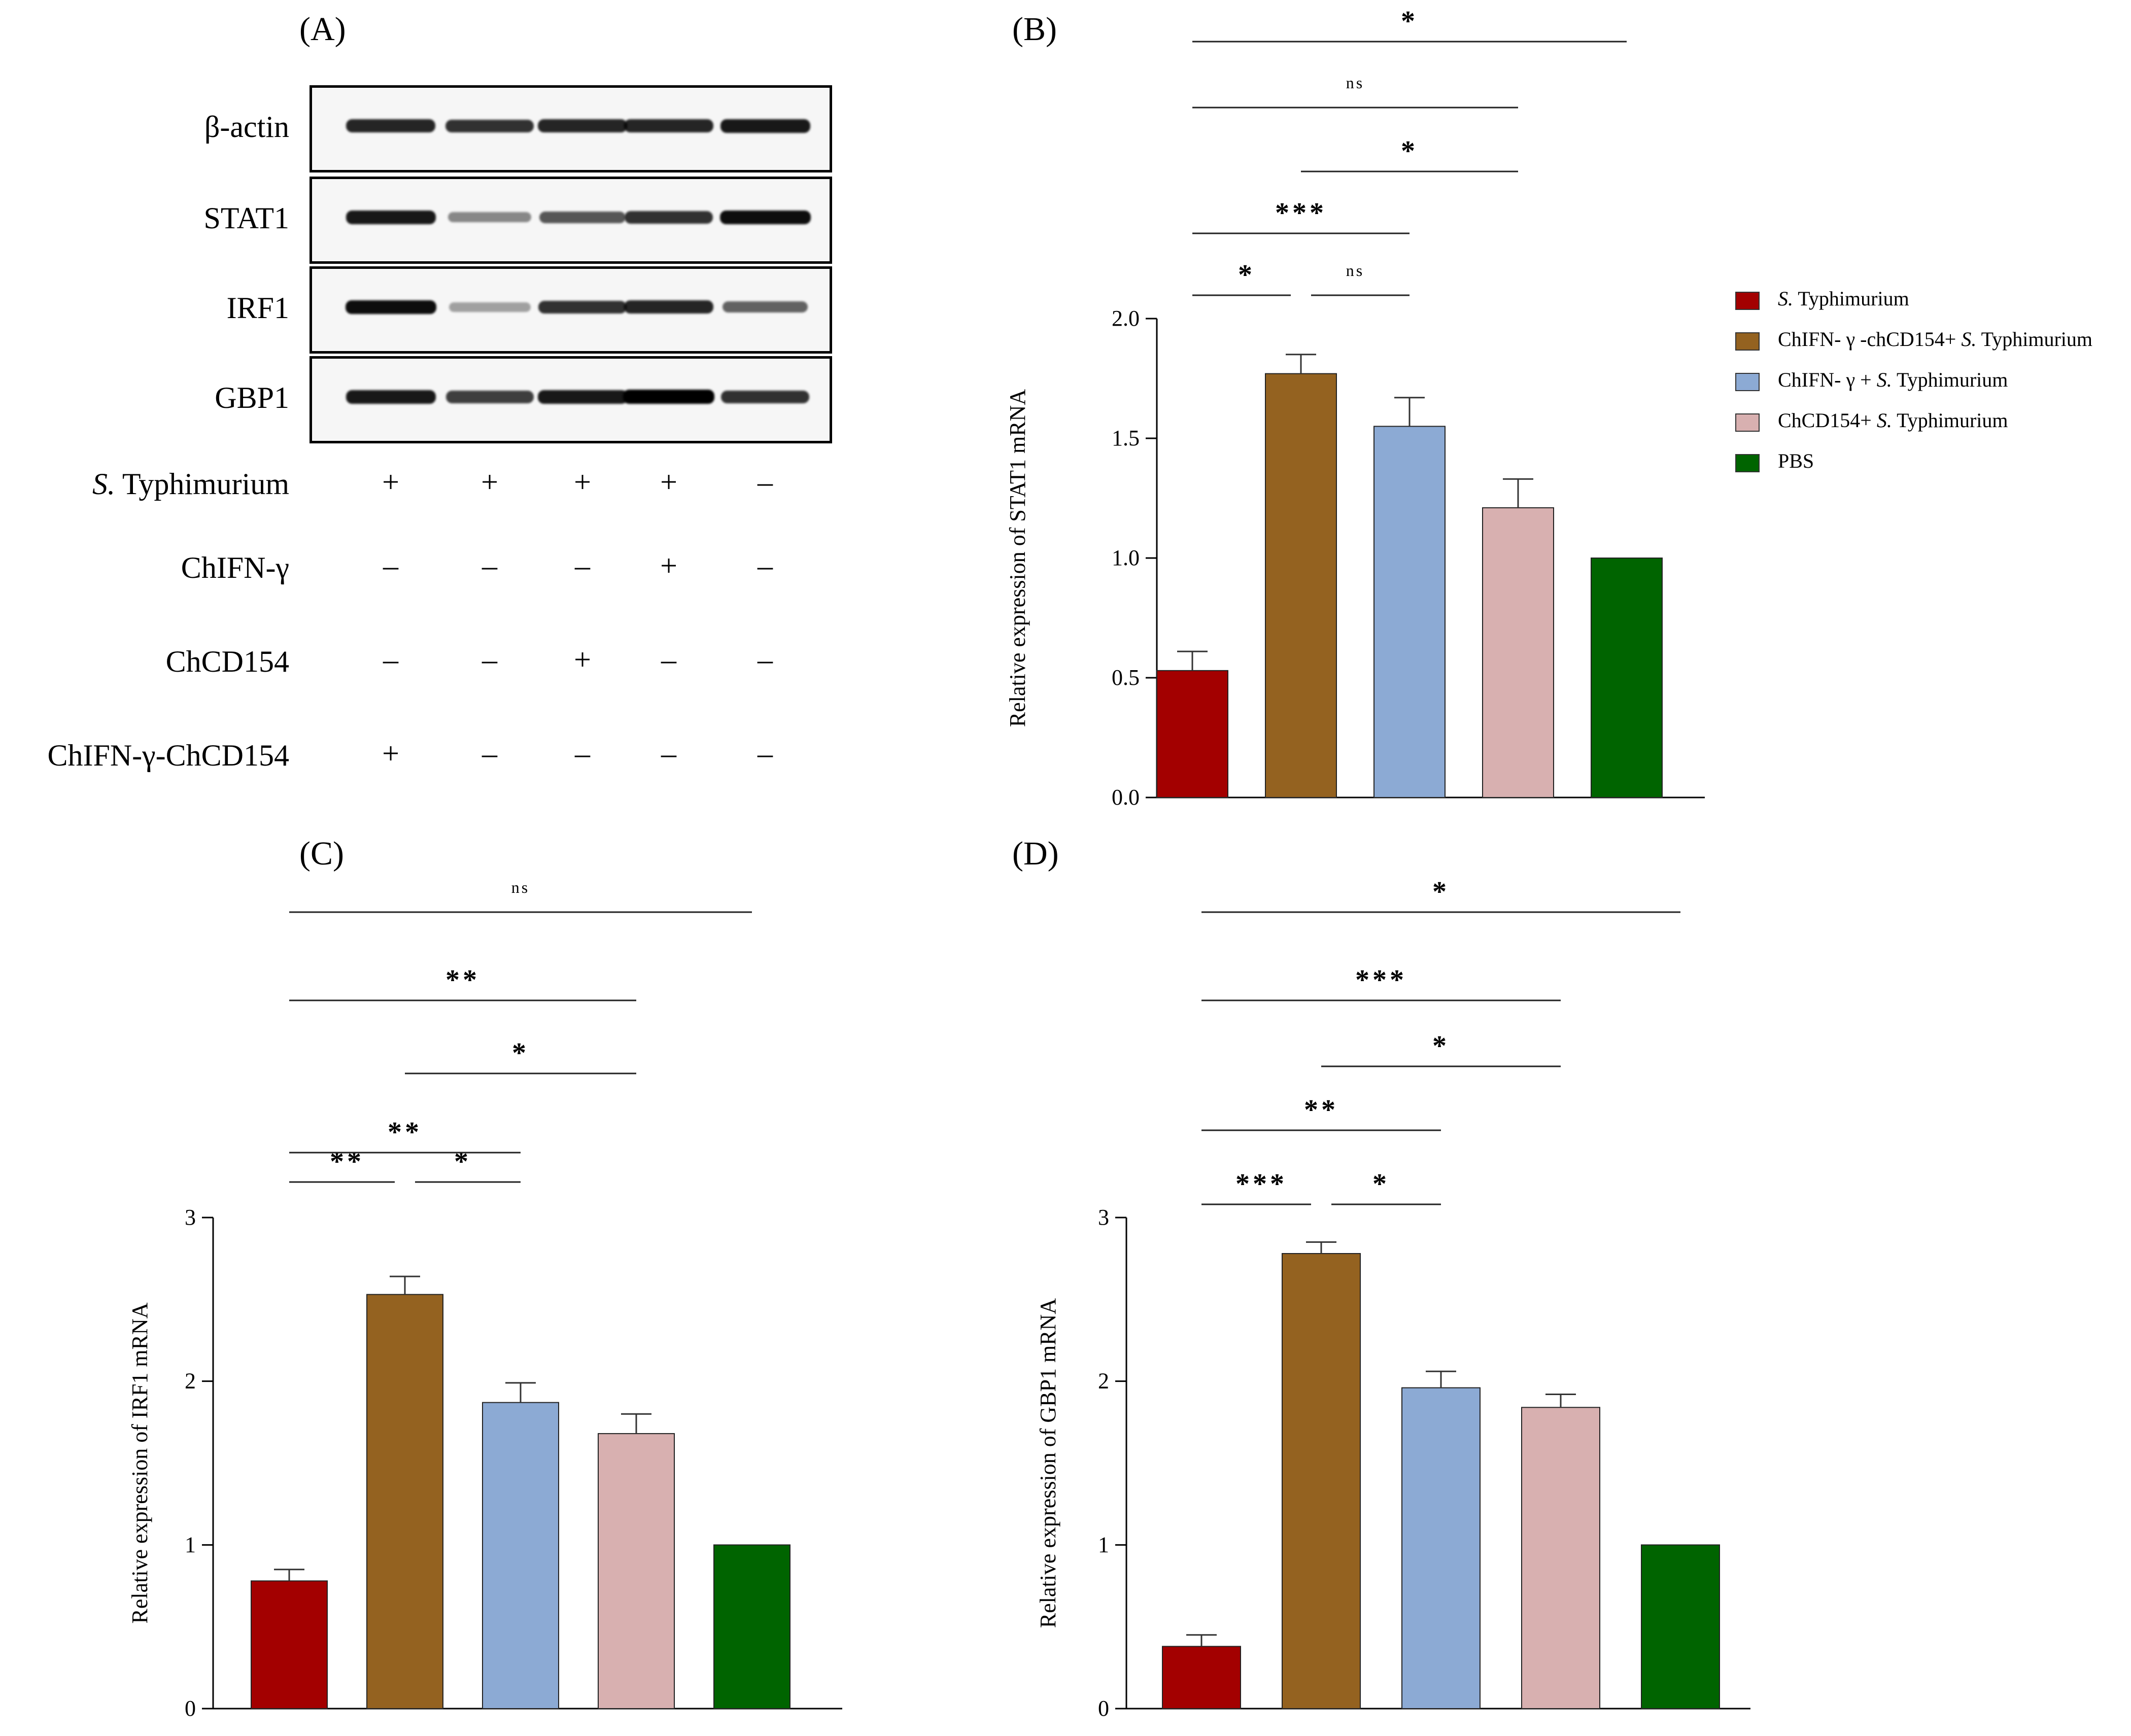 This screenshot has height=1736, width=2131. I want to click on blot-protein-label: β-actin, so click(246, 127).